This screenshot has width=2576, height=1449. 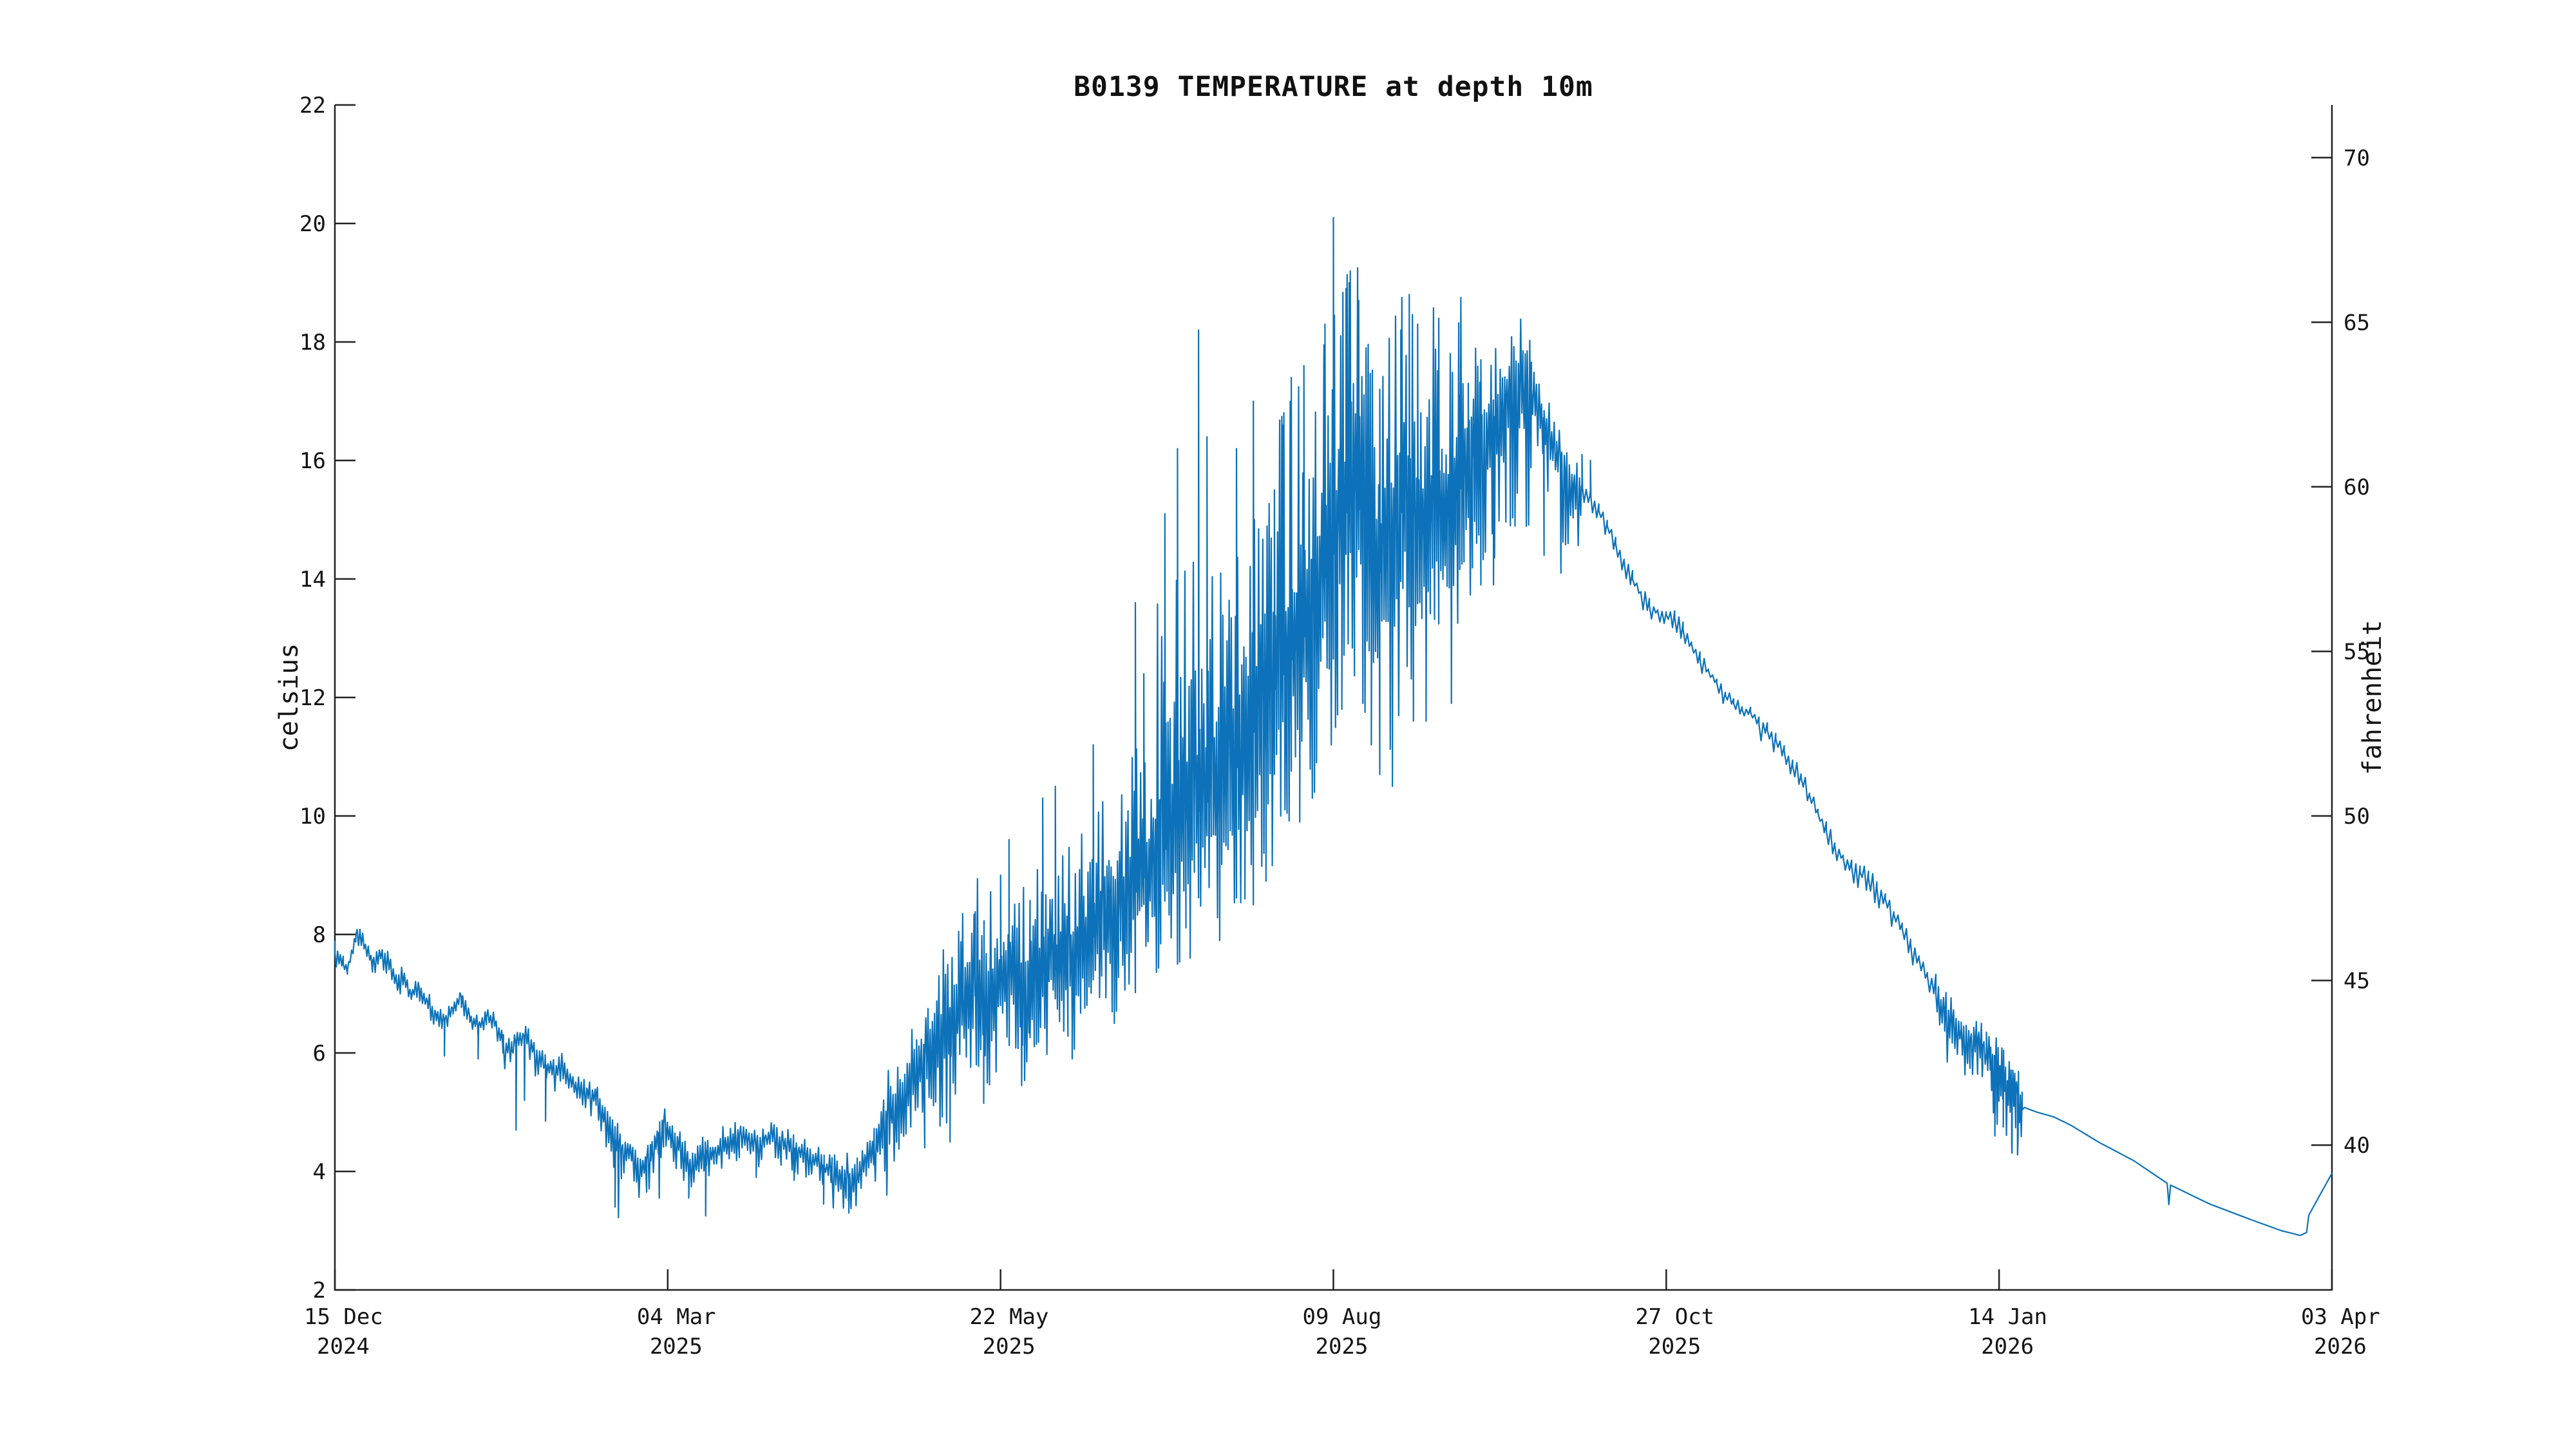 What do you see at coordinates (1343, 1317) in the screenshot?
I see `x-tick-label-date: 09 Aug` at bounding box center [1343, 1317].